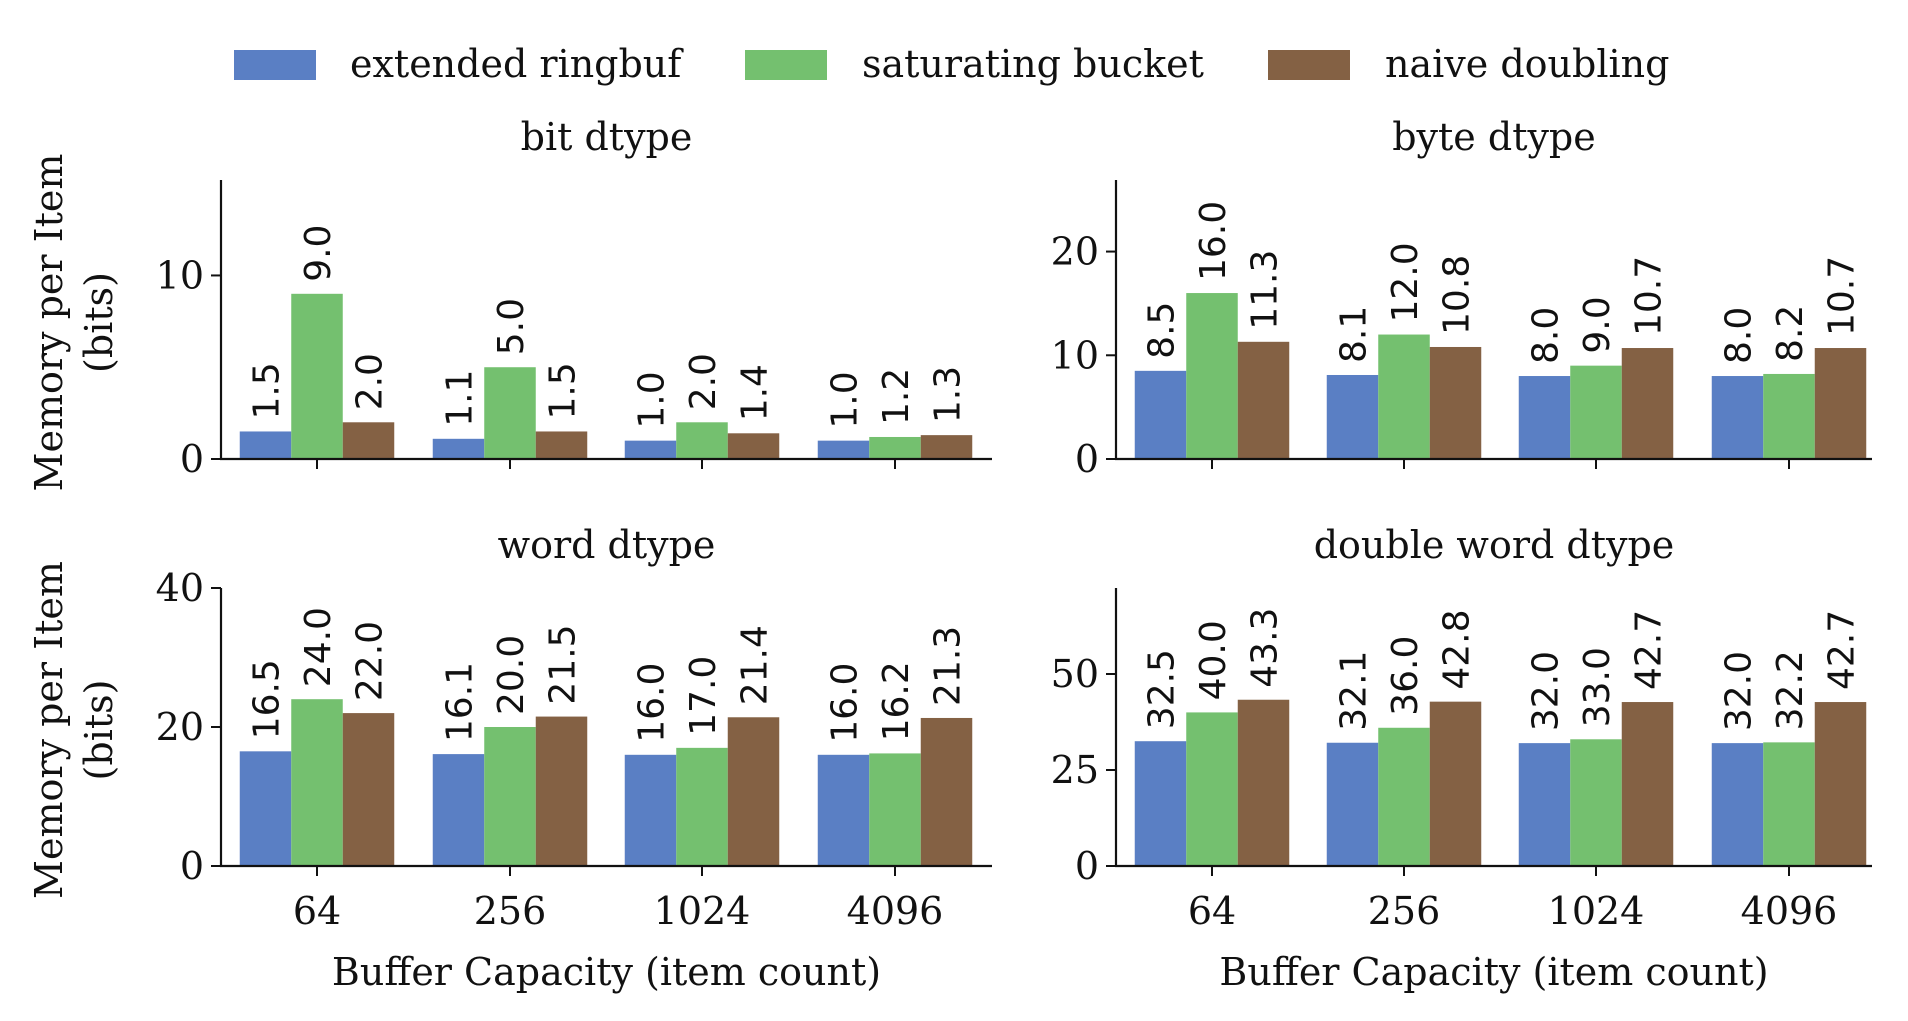 This screenshot has height=1021, width=1908. What do you see at coordinates (1212, 911) in the screenshot?
I see `x-tick-label: 64` at bounding box center [1212, 911].